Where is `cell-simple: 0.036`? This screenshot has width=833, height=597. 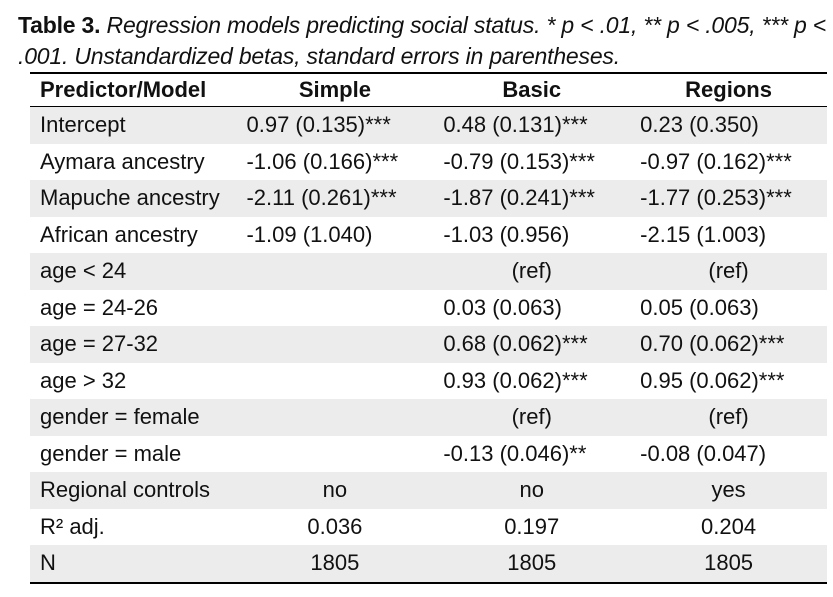
cell-simple: 0.036 is located at coordinates (335, 526).